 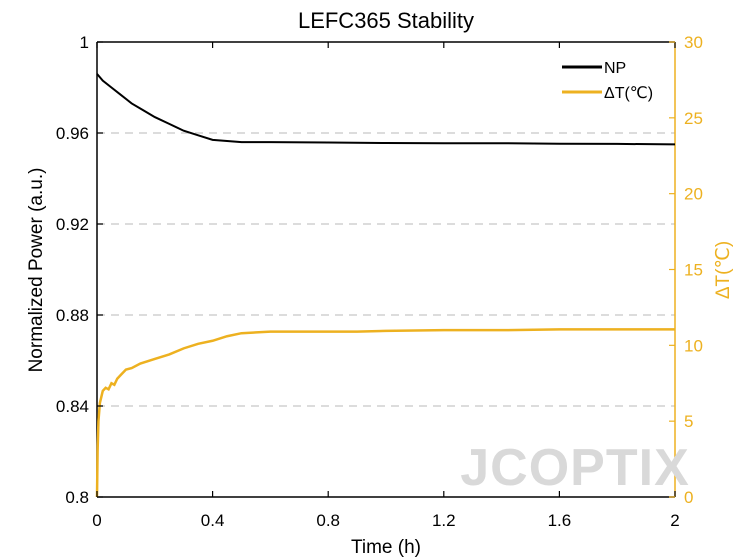 I want to click on y-left-tick-label: 0.96, so click(x=72, y=133).